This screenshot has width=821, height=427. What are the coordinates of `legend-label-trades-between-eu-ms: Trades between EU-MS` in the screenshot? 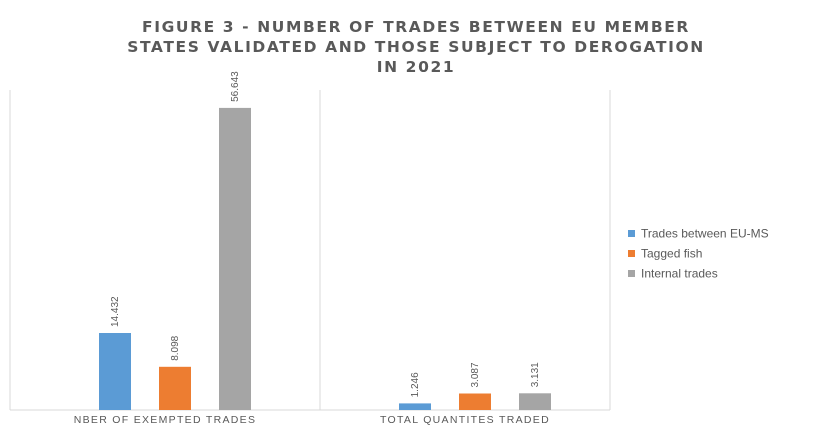 It's located at (705, 234).